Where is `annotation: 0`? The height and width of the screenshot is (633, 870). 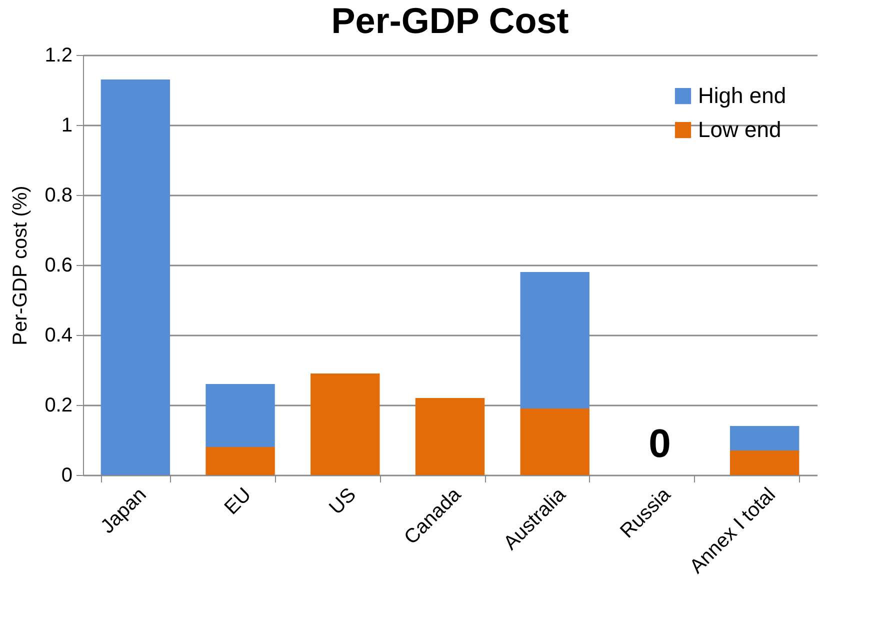 annotation: 0 is located at coordinates (659, 444).